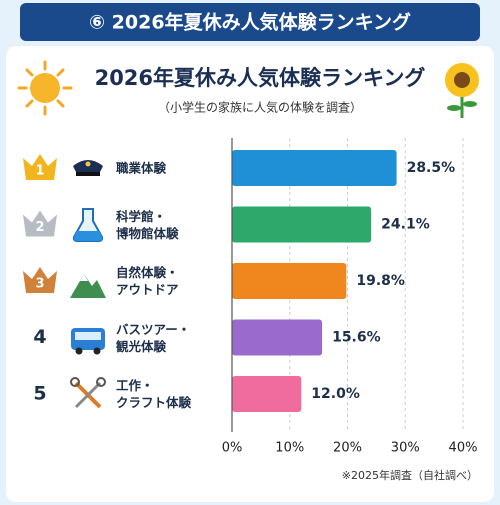  Describe the element at coordinates (39, 227) in the screenshot. I see `rank: 2` at that location.